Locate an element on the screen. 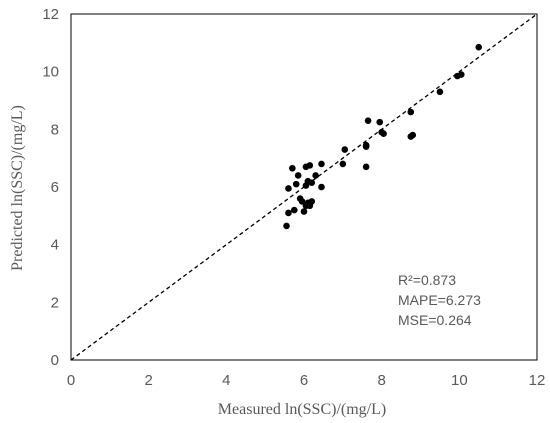 Image resolution: width=550 pixels, height=423 pixels. y-tick-label: 8 is located at coordinates (55, 129).